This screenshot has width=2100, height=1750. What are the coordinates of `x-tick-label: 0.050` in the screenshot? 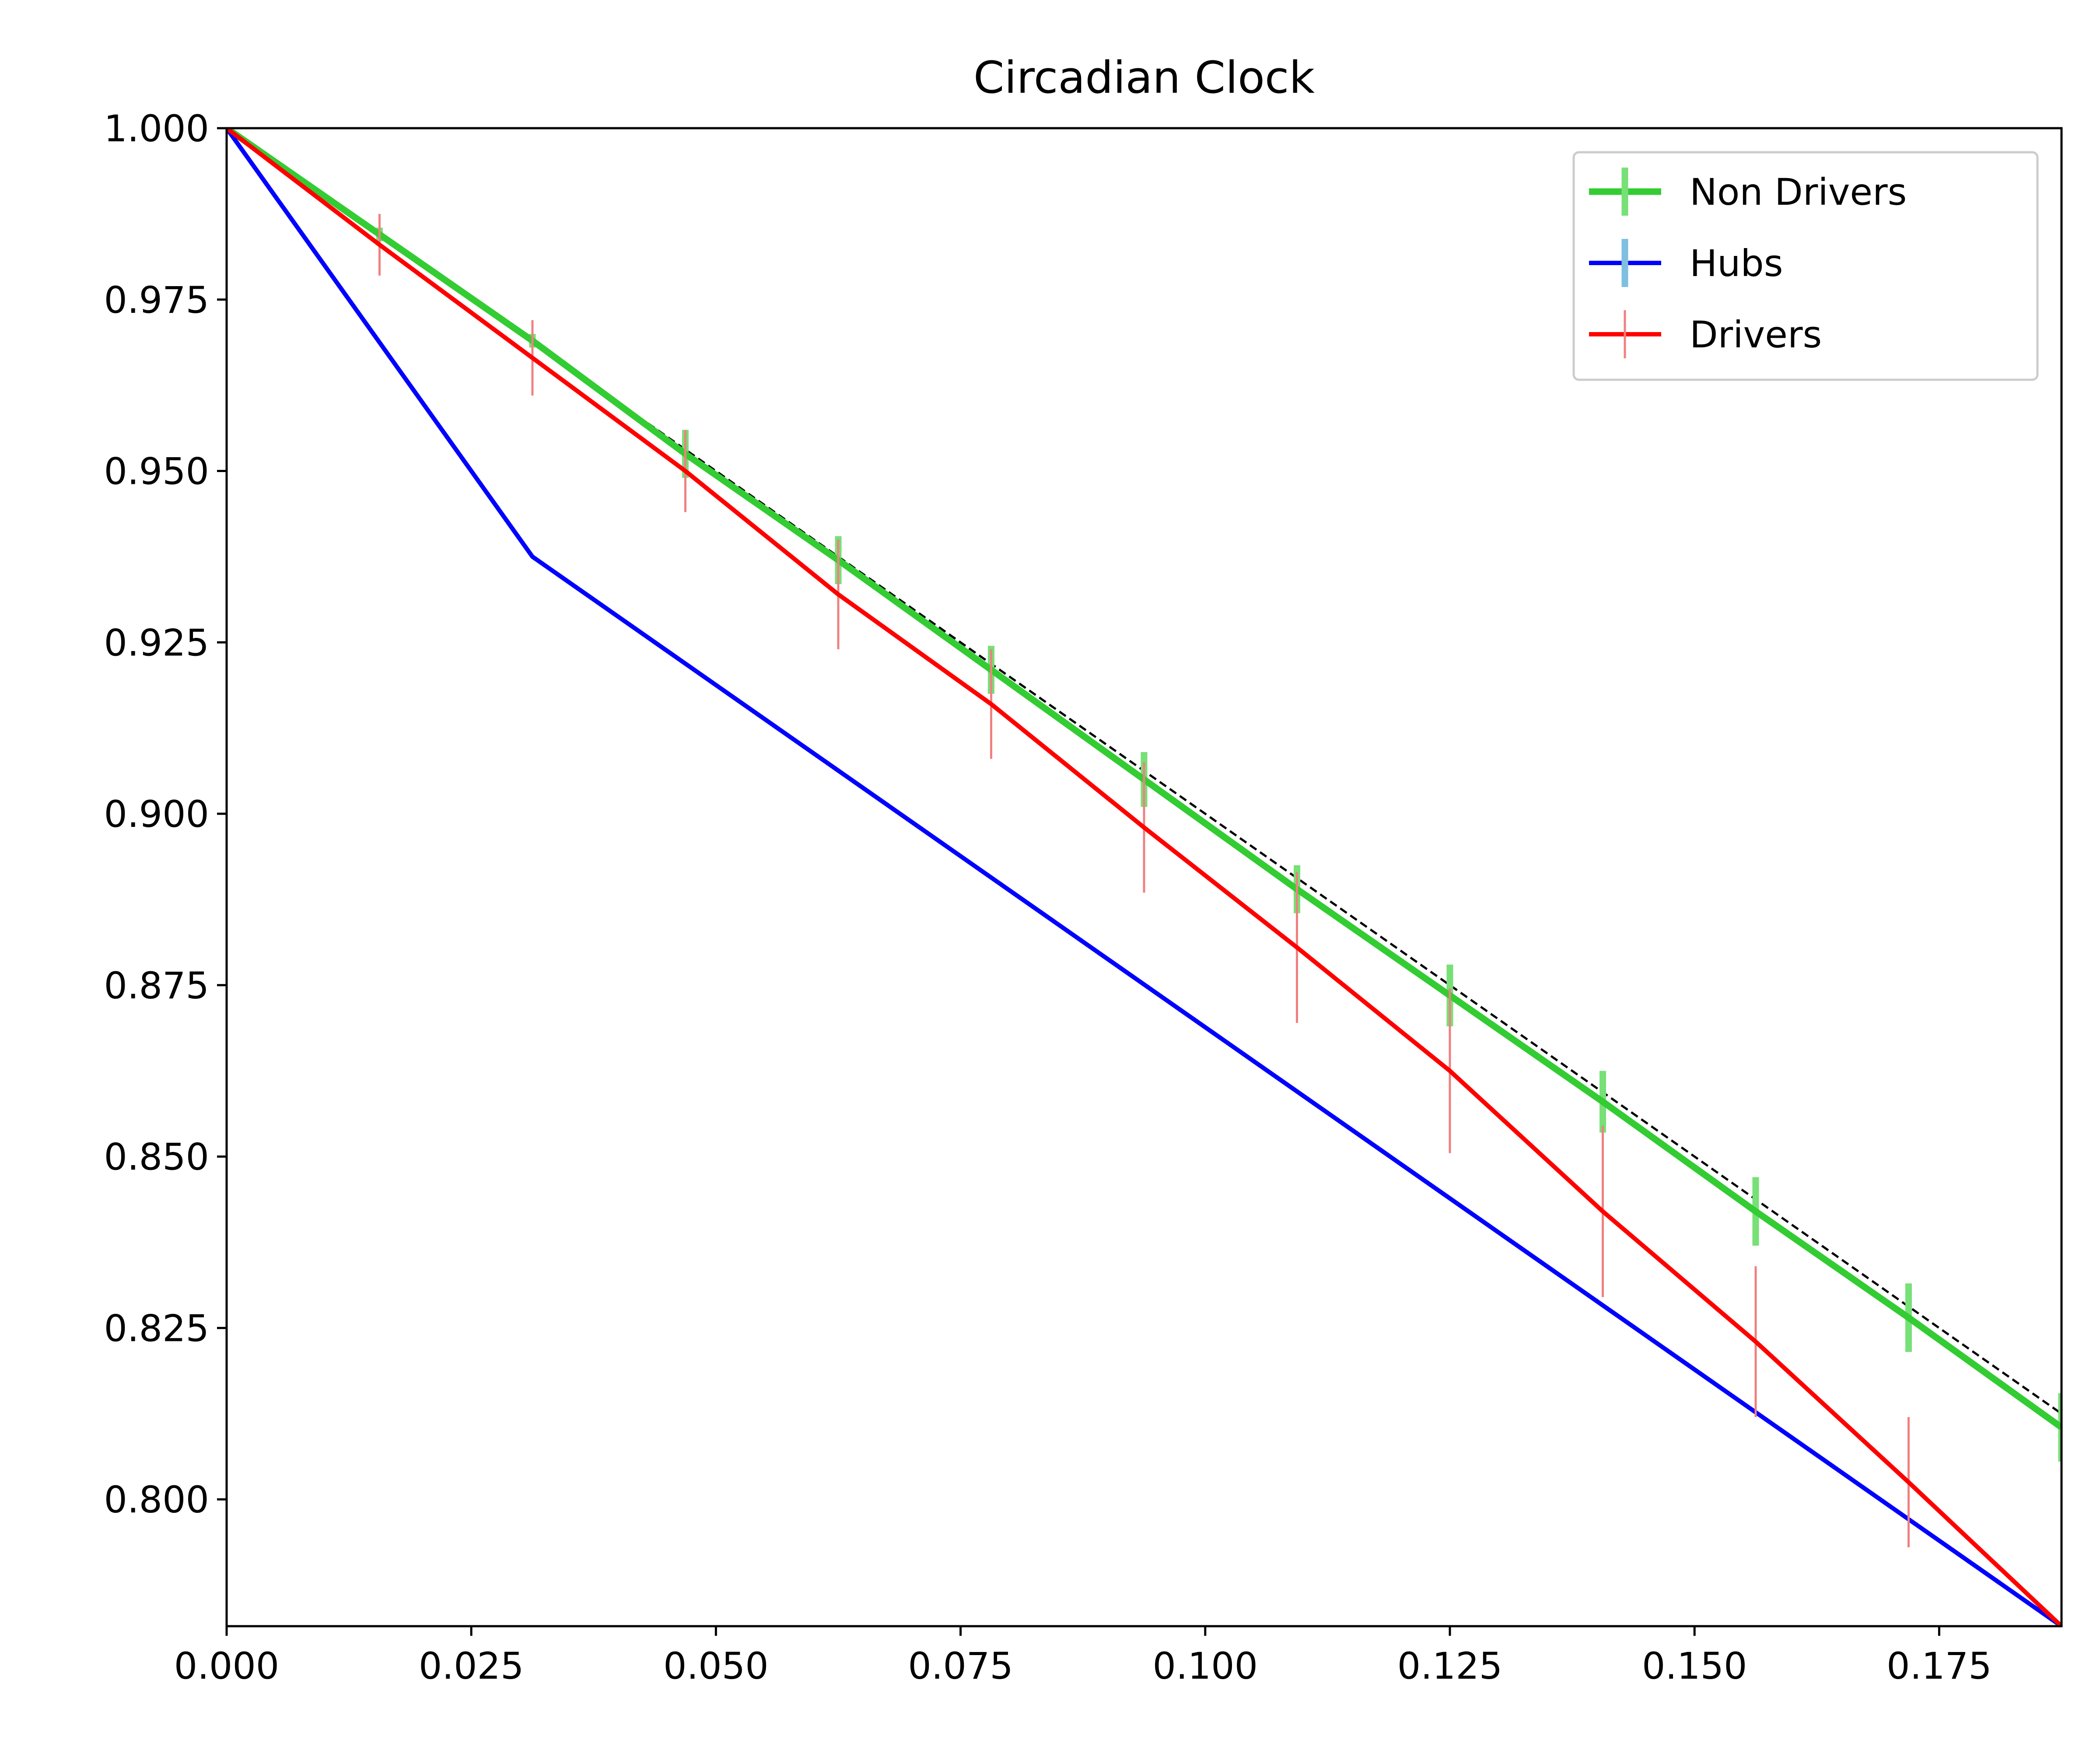 It's located at (715, 1666).